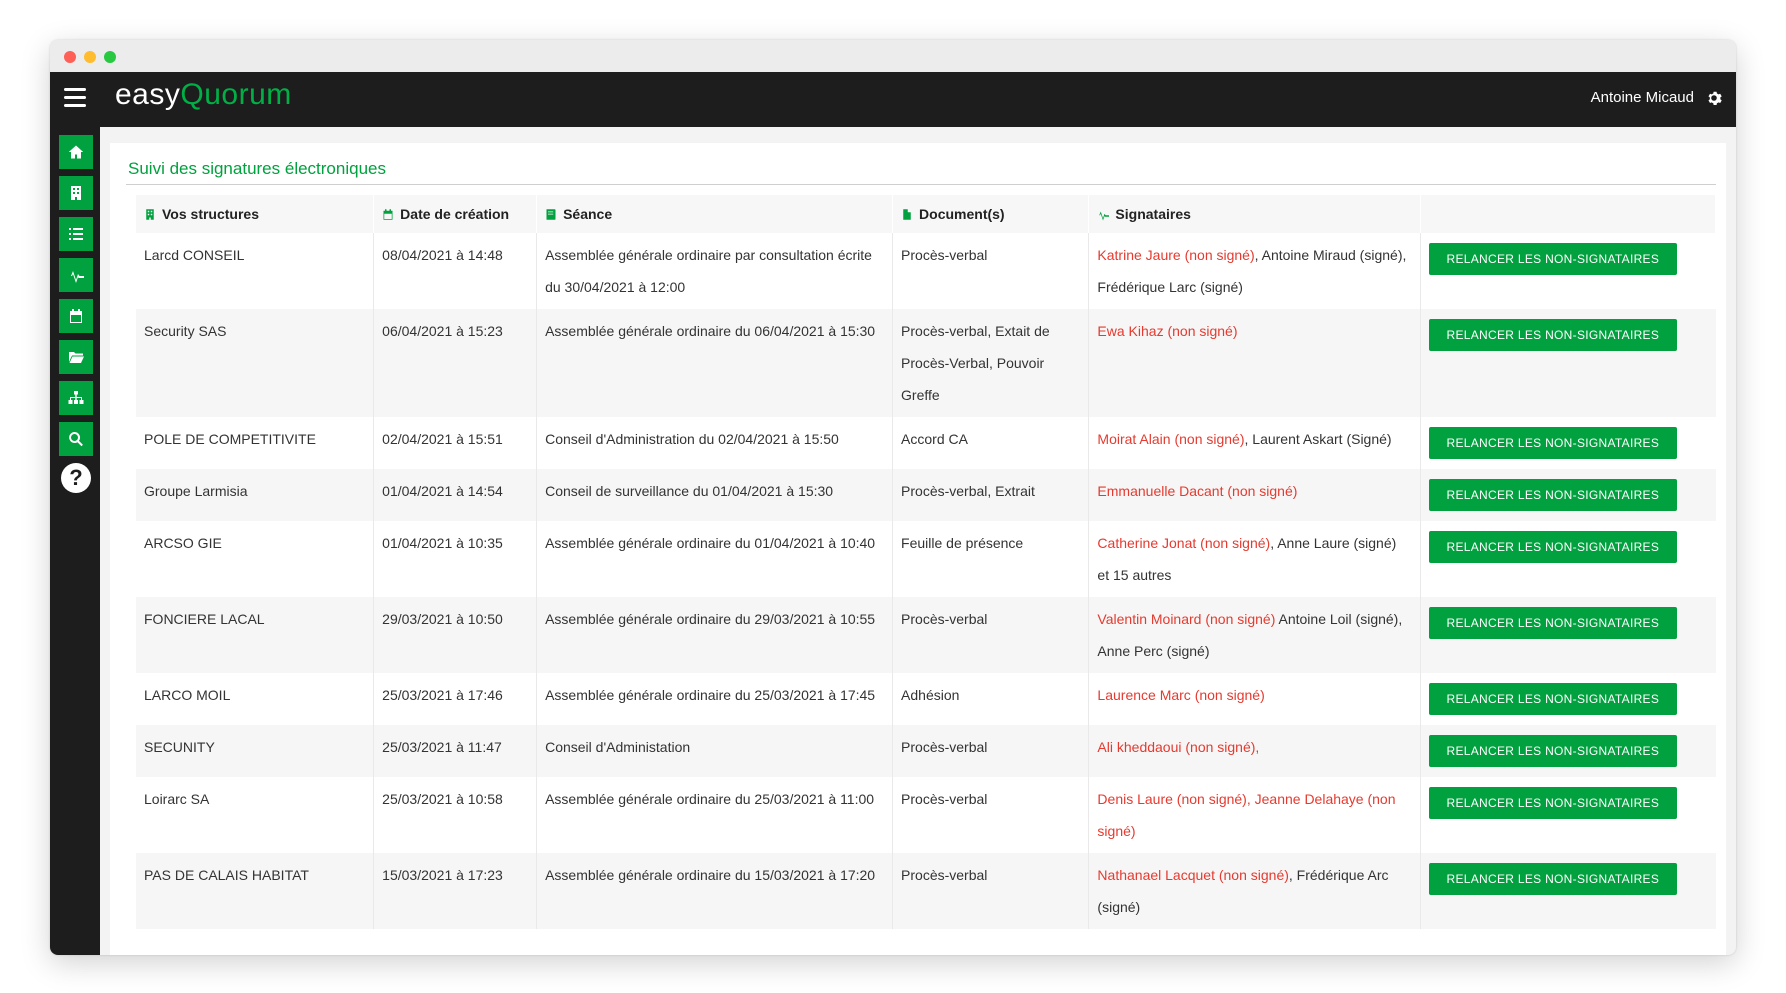  What do you see at coordinates (236, 94) in the screenshot?
I see `logo-text-quorum: Quorum` at bounding box center [236, 94].